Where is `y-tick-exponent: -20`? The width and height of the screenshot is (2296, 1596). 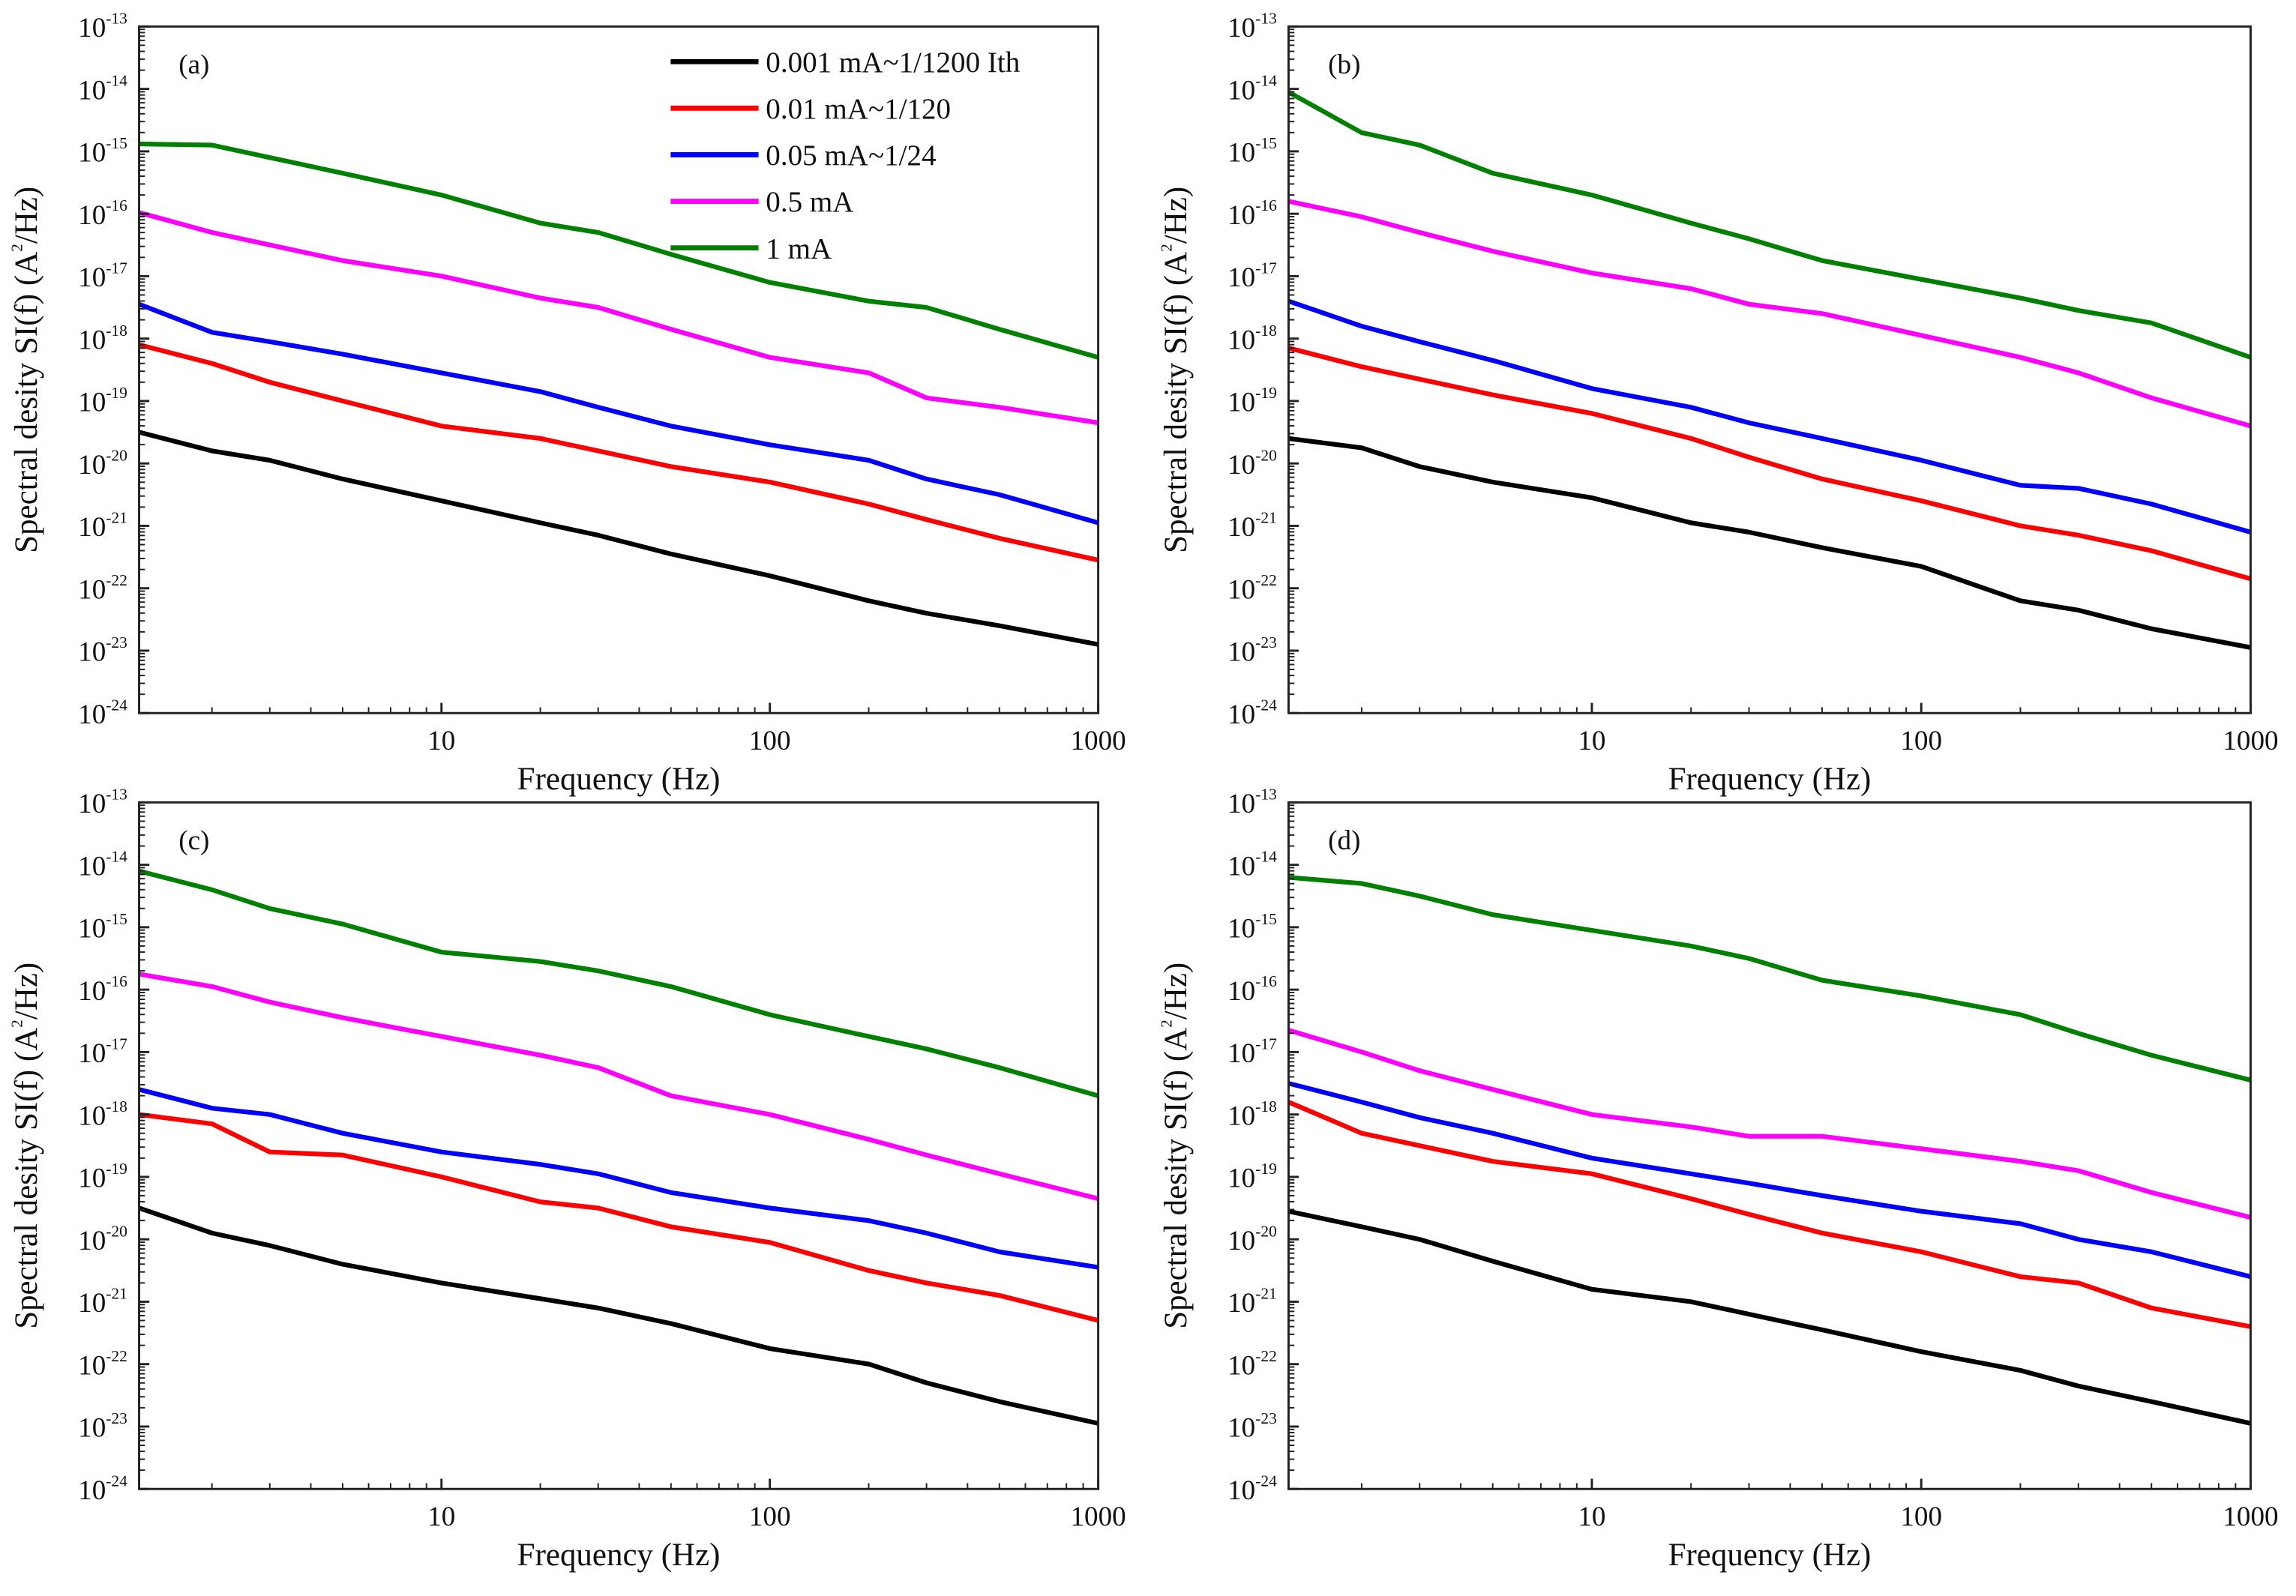 y-tick-exponent: -20 is located at coordinates (1266, 1231).